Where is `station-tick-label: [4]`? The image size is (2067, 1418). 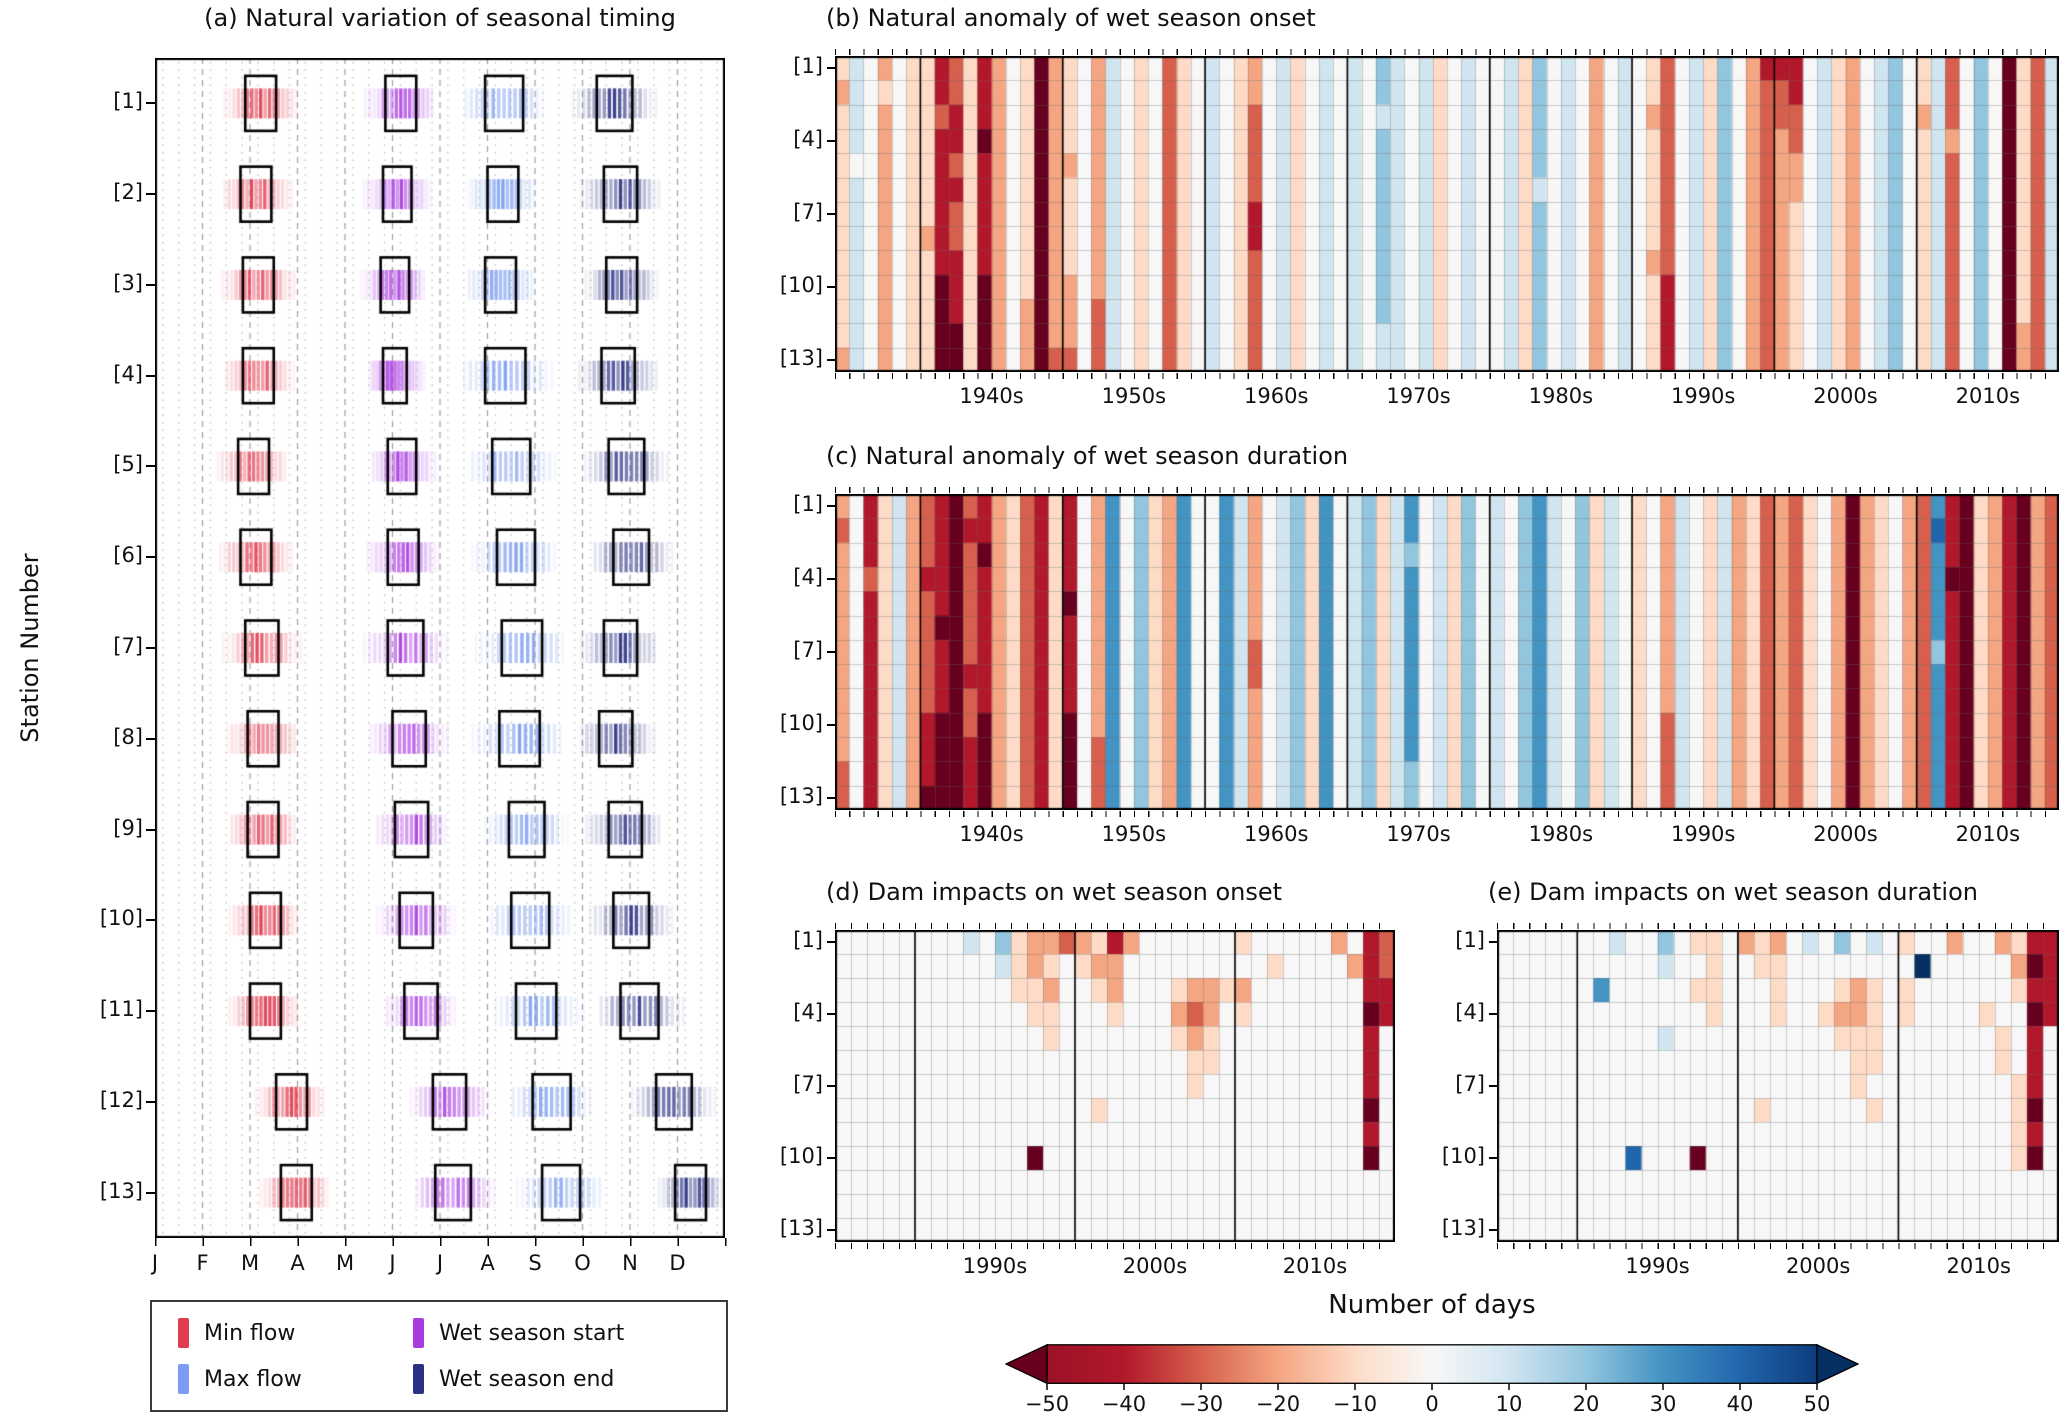
station-tick-label: [4] is located at coordinates (128, 373).